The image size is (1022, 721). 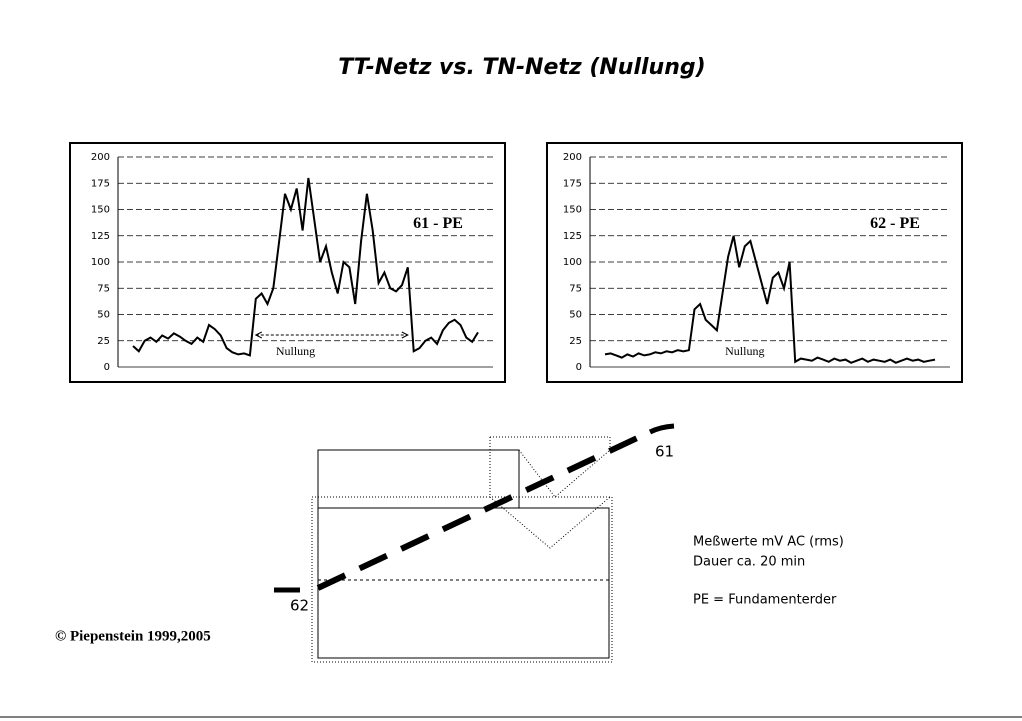 I want to click on foundation-v, so click(x=550, y=493).